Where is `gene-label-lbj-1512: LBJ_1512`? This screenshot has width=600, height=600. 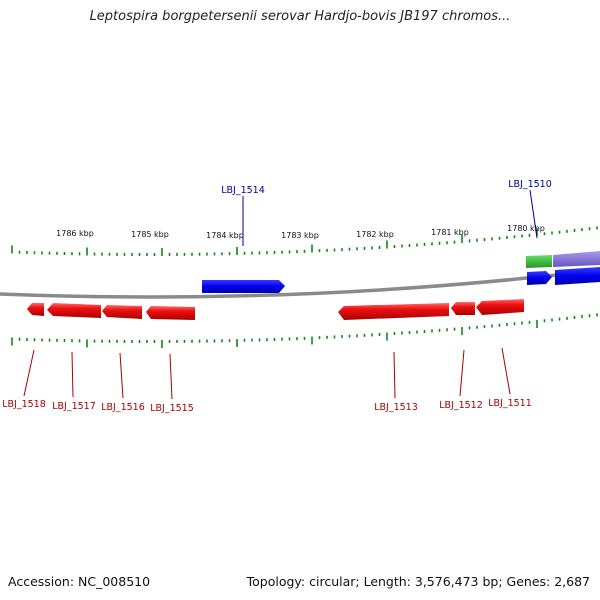 gene-label-lbj-1512: LBJ_1512 is located at coordinates (461, 405).